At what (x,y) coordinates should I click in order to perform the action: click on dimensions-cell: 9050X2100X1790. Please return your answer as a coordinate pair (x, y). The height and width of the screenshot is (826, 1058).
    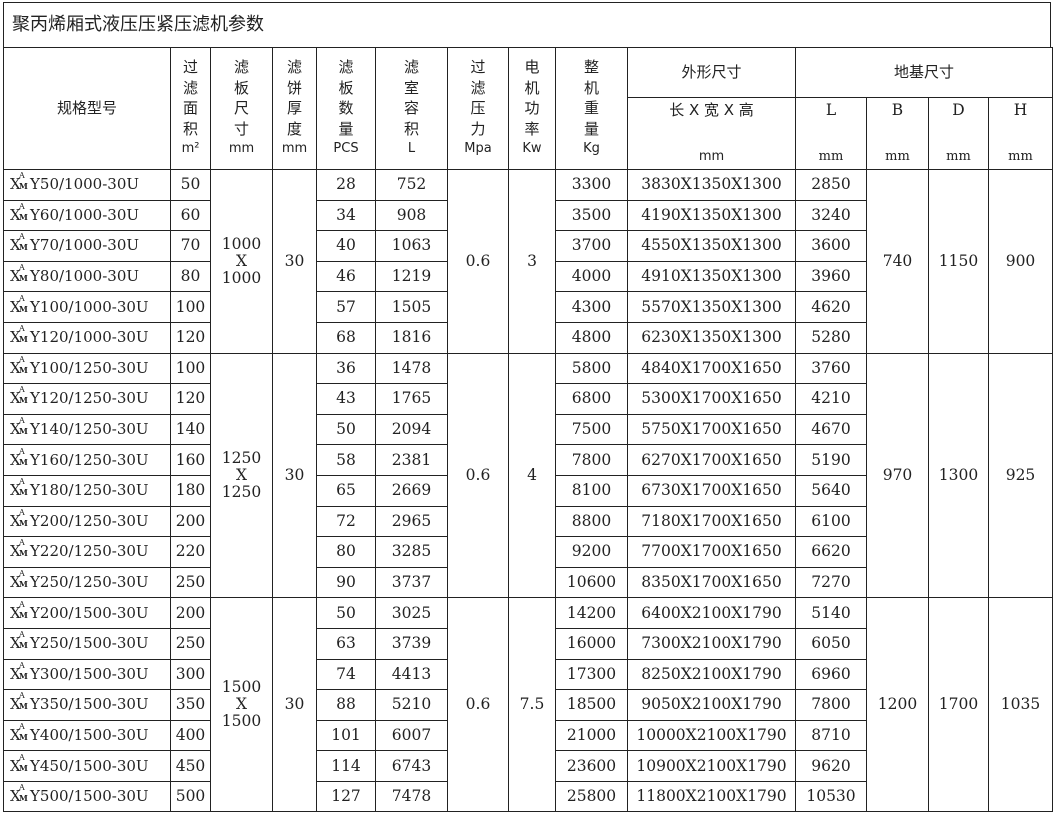
    Looking at the image, I should click on (711, 705).